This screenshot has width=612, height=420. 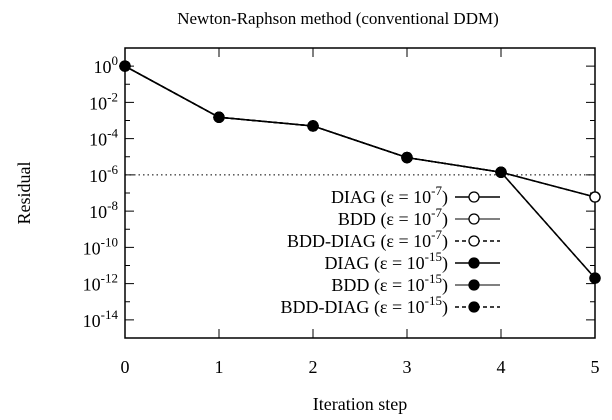 What do you see at coordinates (100, 283) in the screenshot?
I see `y-tick-label: 10⁻¹²` at bounding box center [100, 283].